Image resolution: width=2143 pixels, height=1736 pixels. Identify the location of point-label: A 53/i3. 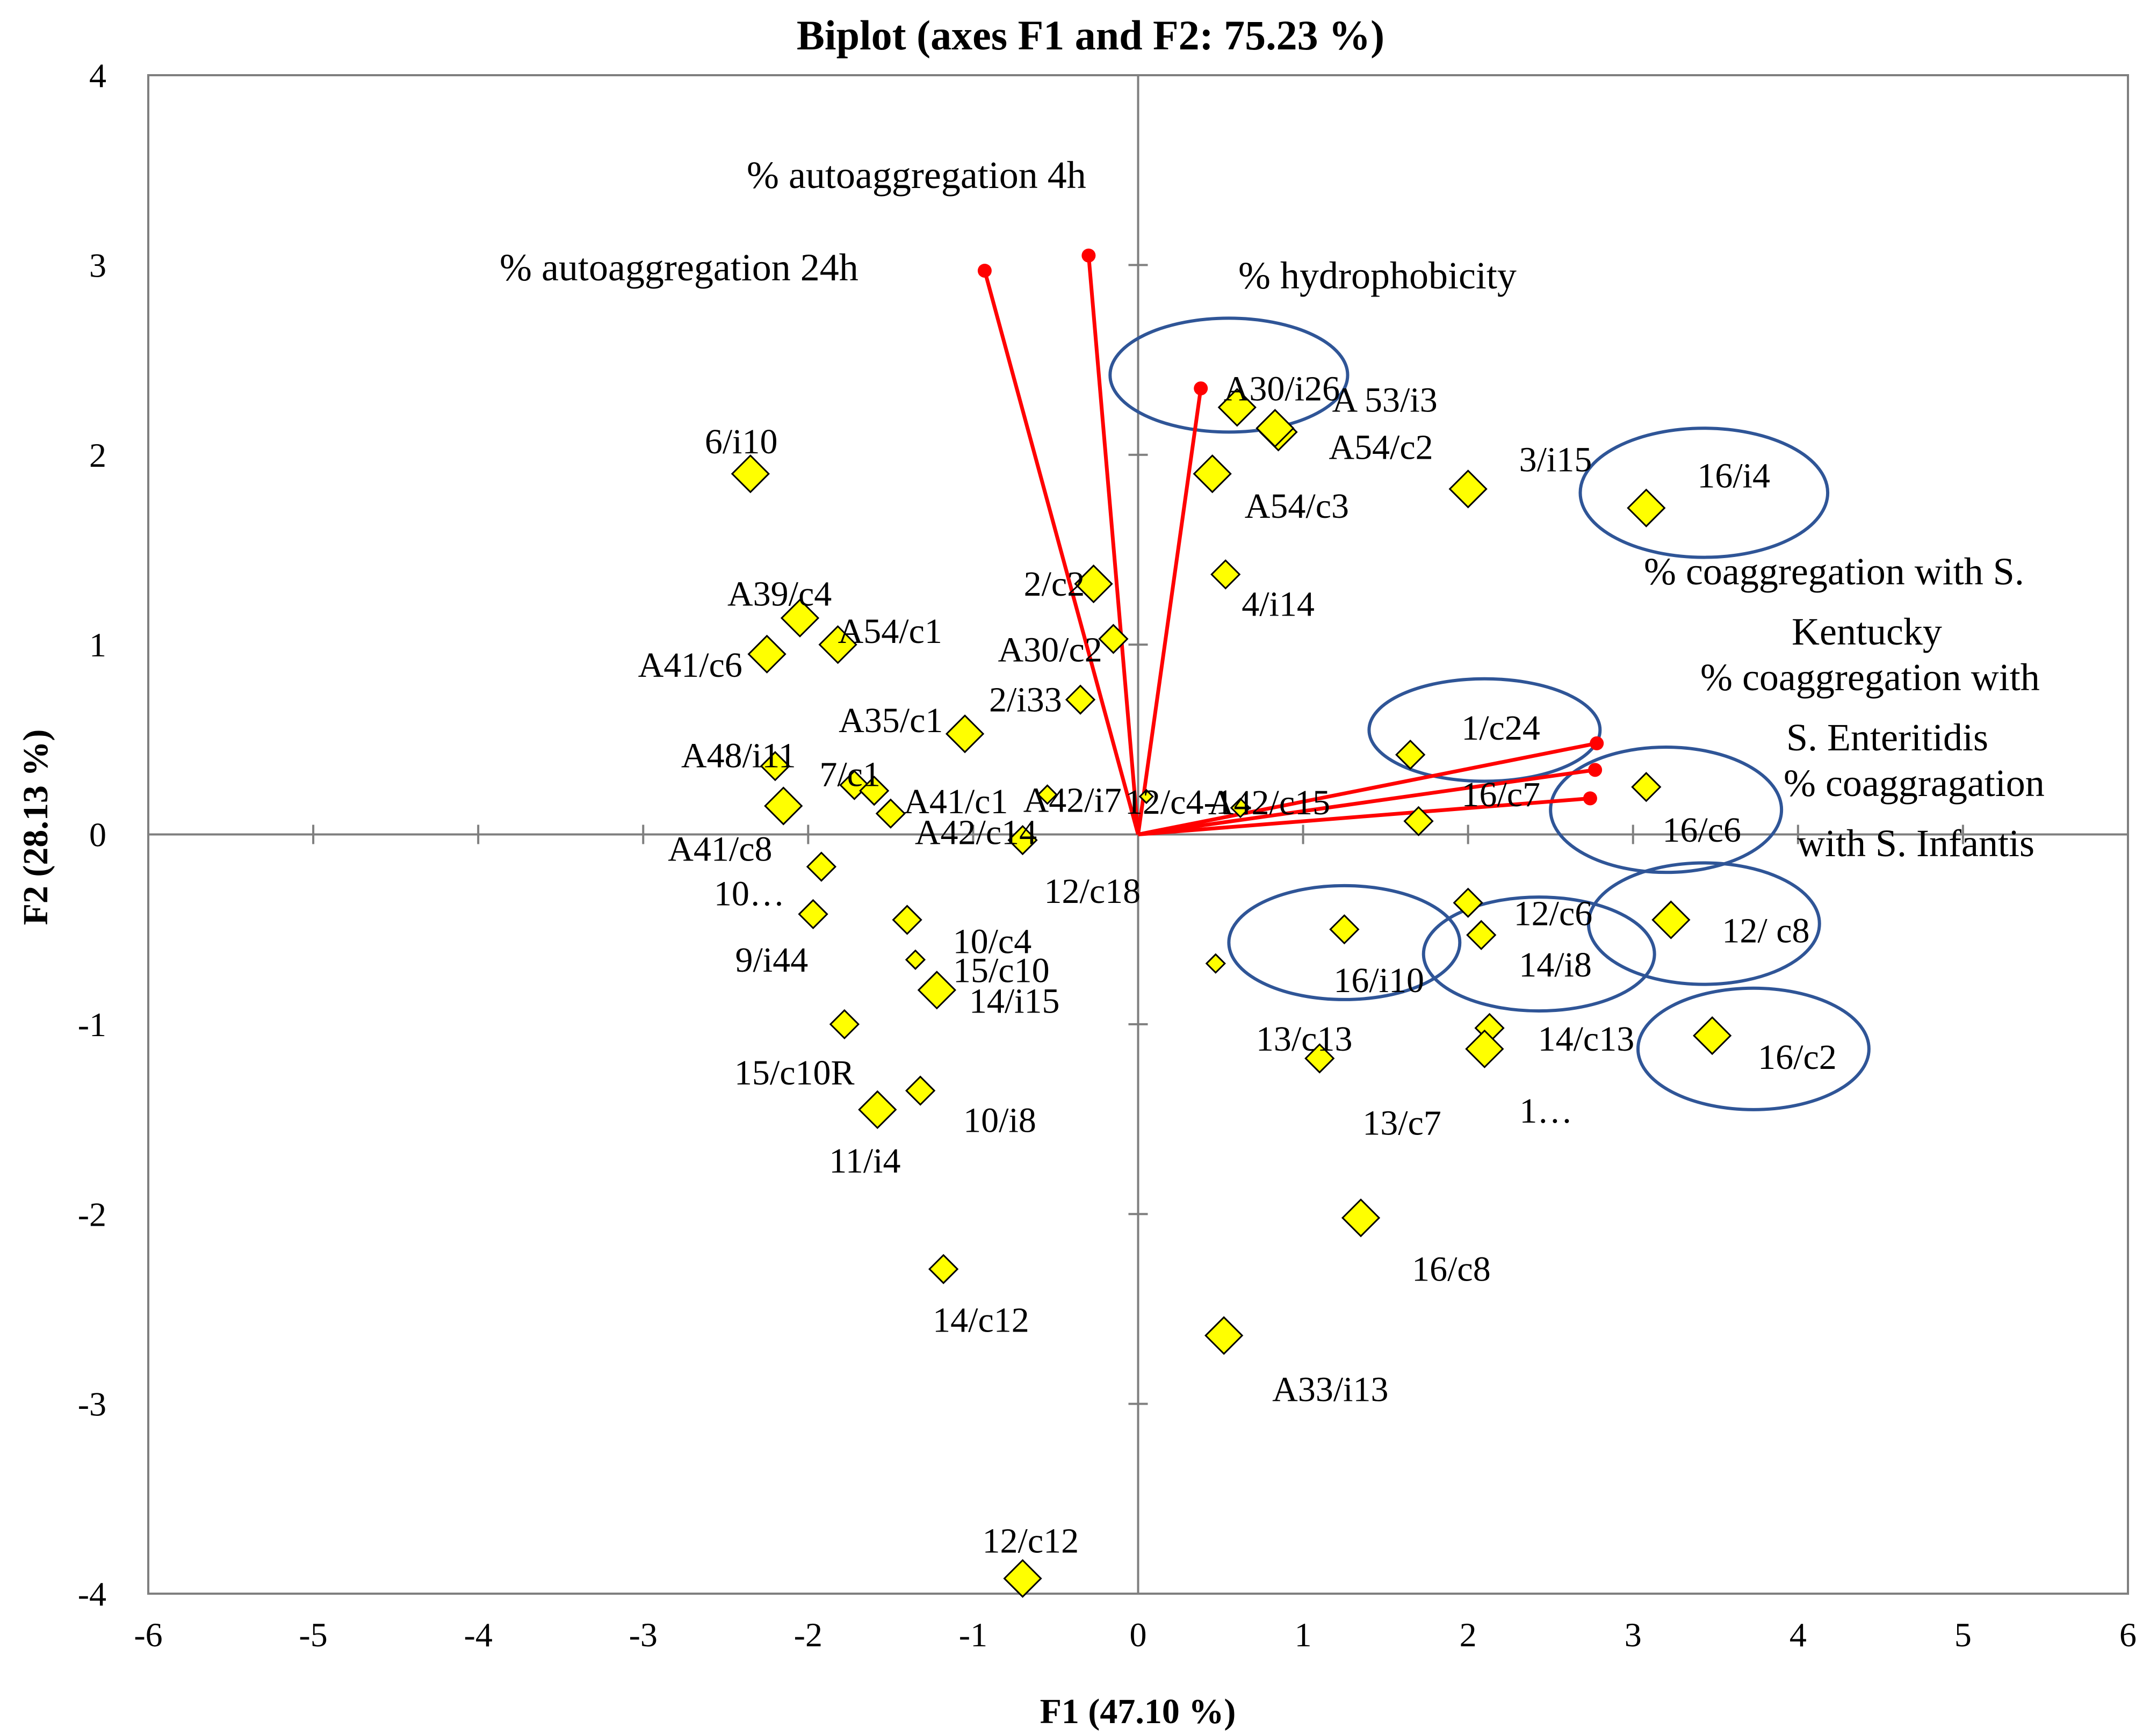
(1385, 399).